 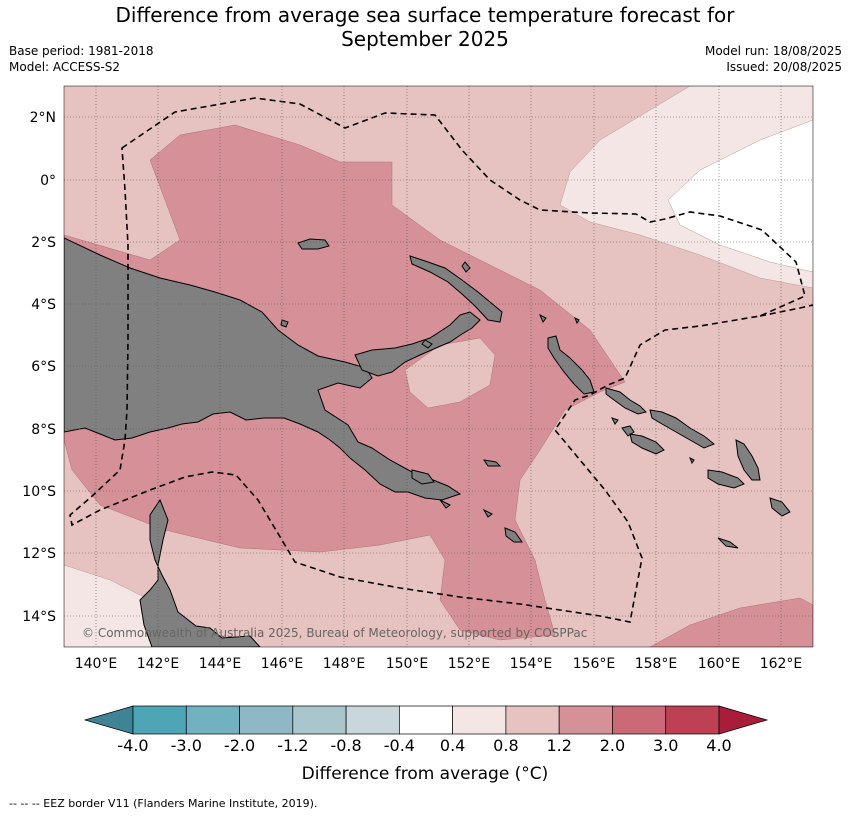 I want to click on model-run: Model run: 18/08/2025, so click(x=773, y=51).